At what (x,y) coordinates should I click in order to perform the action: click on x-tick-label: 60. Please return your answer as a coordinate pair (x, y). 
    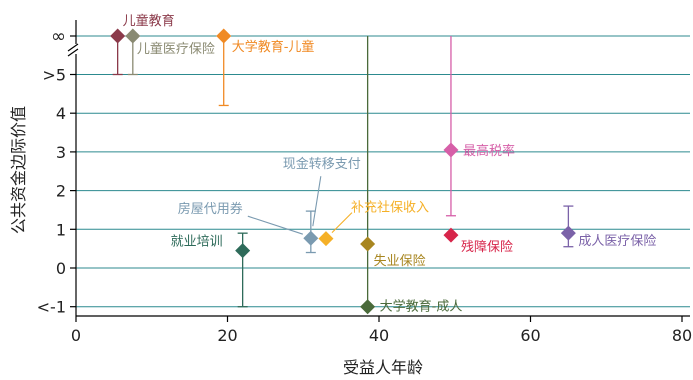
    Looking at the image, I should click on (530, 335).